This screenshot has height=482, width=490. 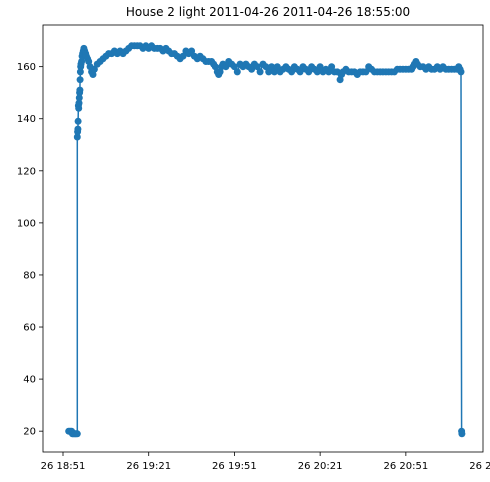 What do you see at coordinates (405, 466) in the screenshot?
I see `x-tick-label: 26 20:51` at bounding box center [405, 466].